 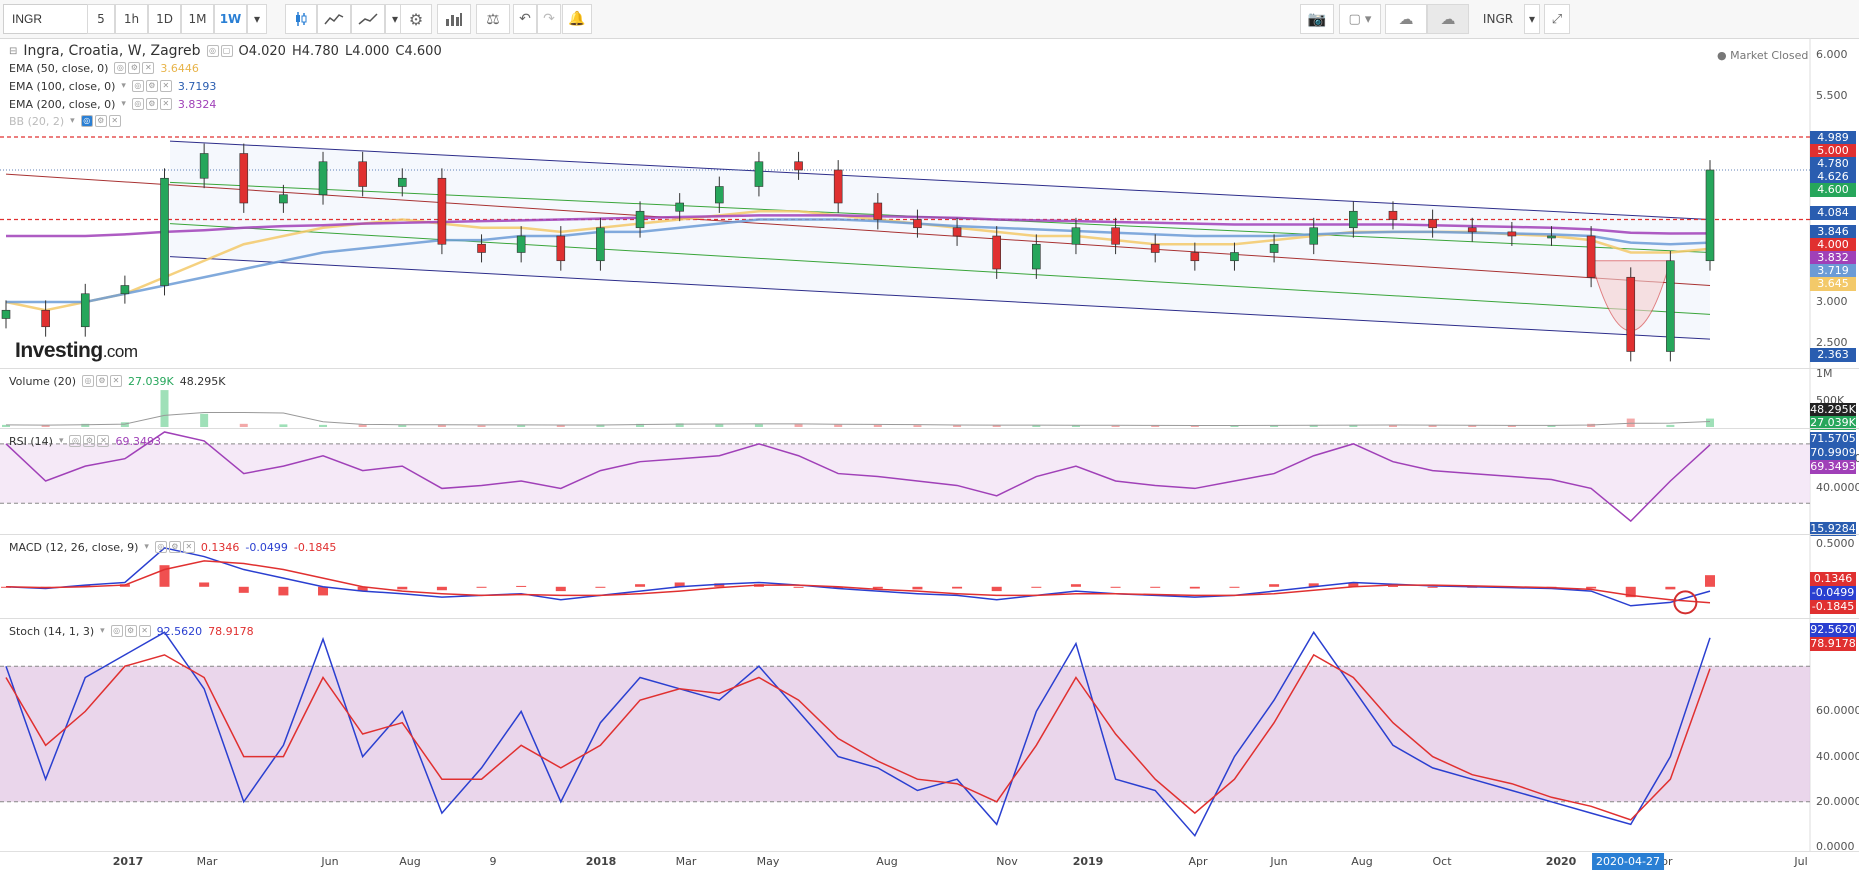 I want to click on ema100-controls: ◎ ⚙ ✕, so click(x=151, y=86).